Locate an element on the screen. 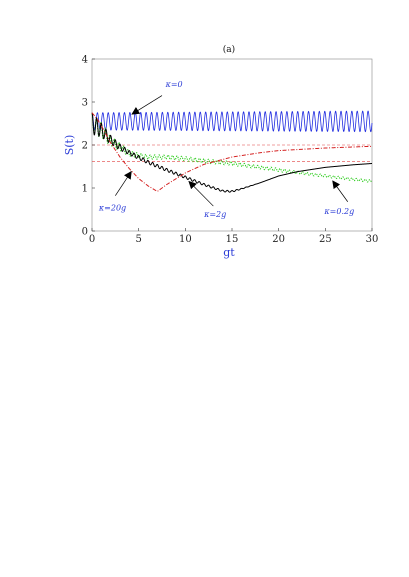 Image resolution: width=409 pixels, height=577 pixels. annotation-label-1: κ=20g is located at coordinates (112, 207).